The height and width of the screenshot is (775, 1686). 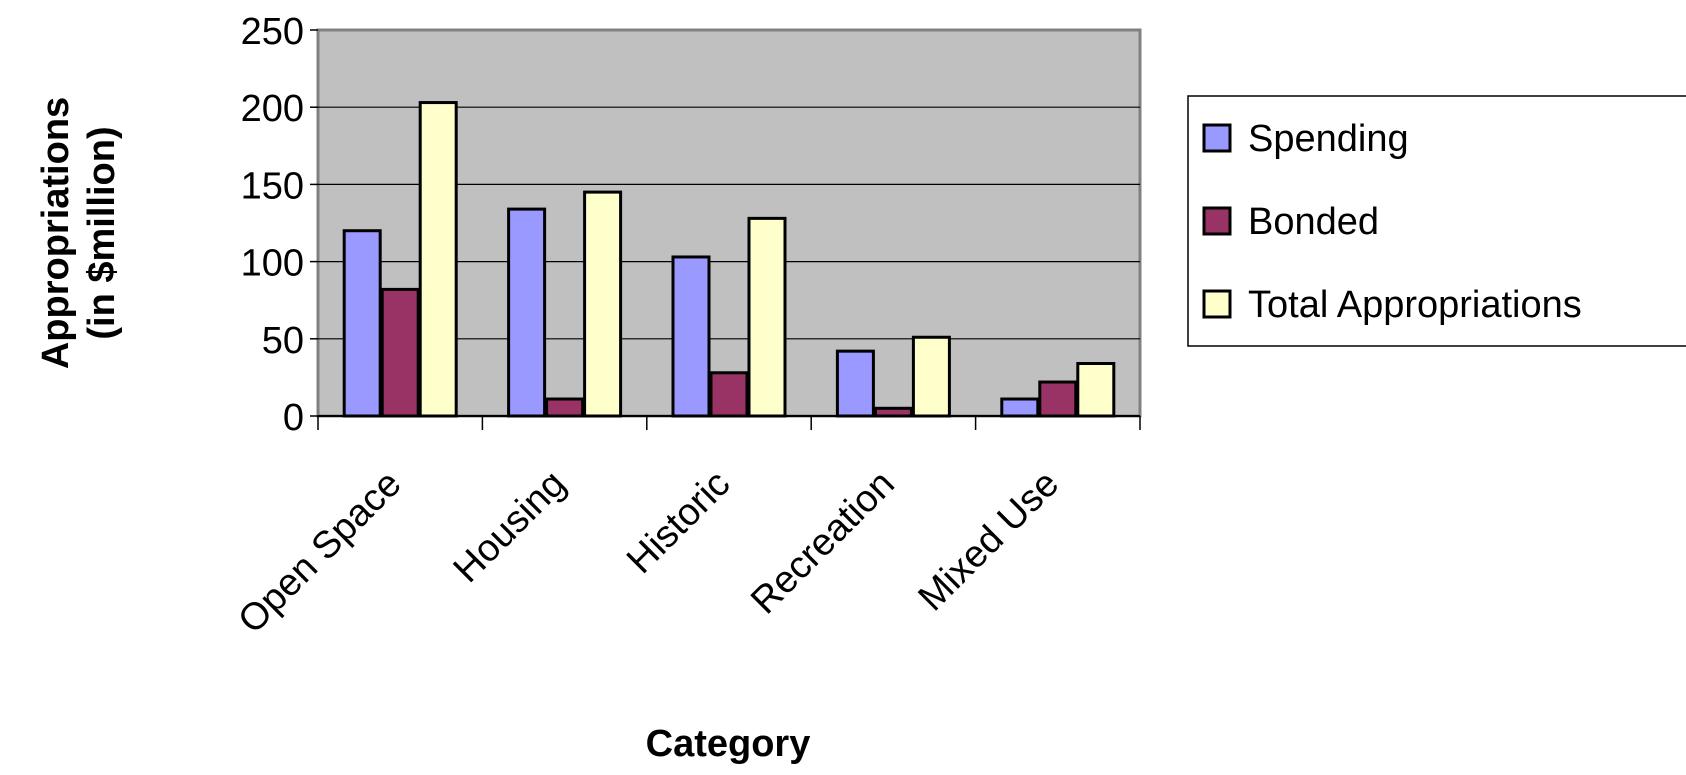 I want to click on legend-label: Bonded, so click(x=1313, y=222).